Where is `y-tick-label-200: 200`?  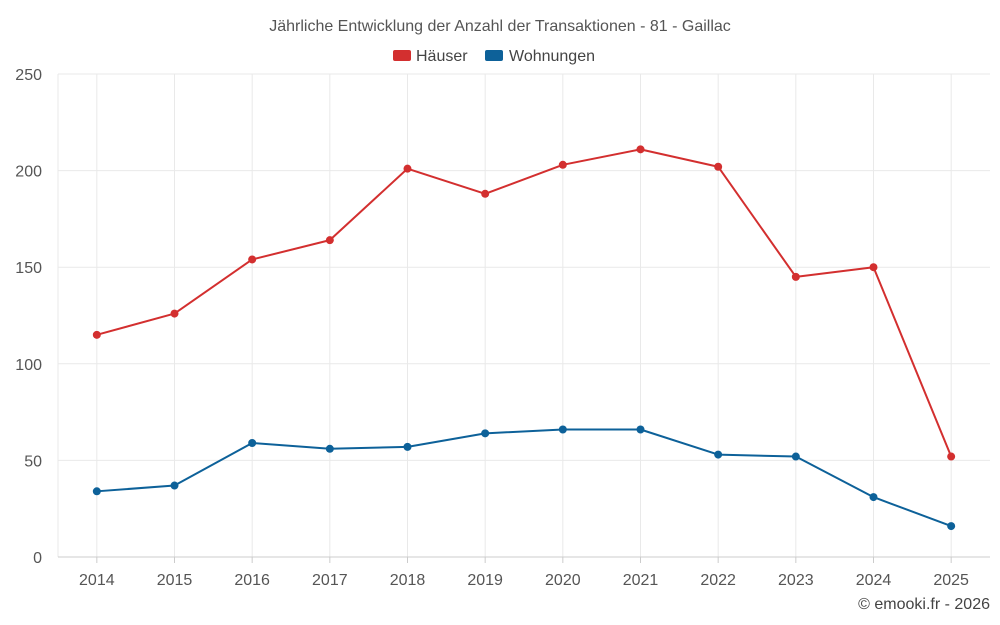 y-tick-label-200: 200 is located at coordinates (28, 172).